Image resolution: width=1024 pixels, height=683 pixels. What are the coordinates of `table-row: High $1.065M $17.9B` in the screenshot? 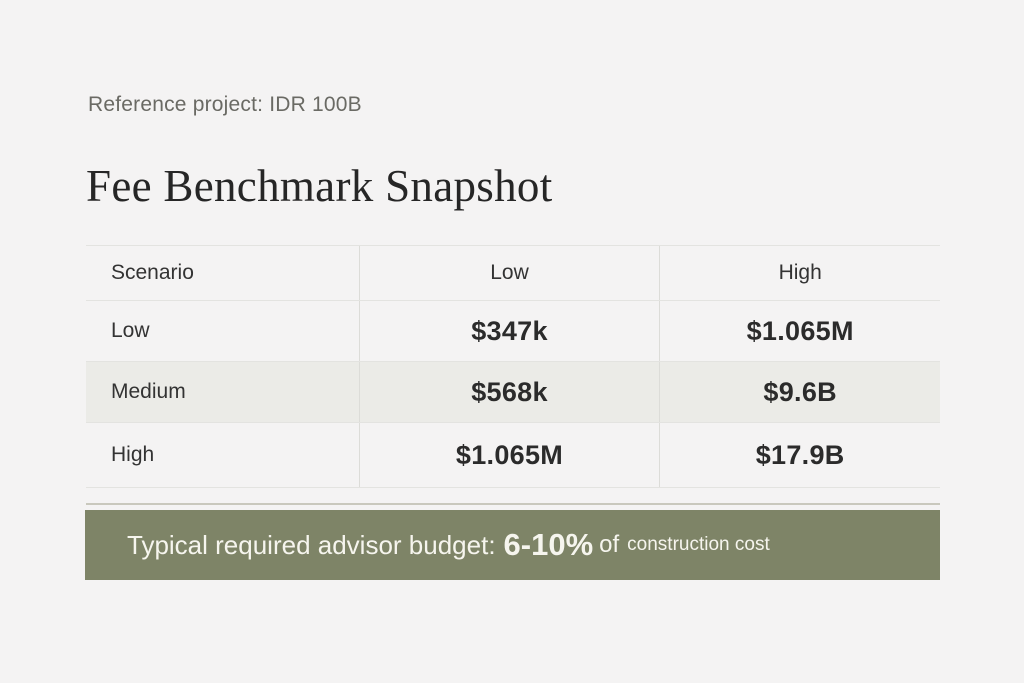 It's located at (513, 455).